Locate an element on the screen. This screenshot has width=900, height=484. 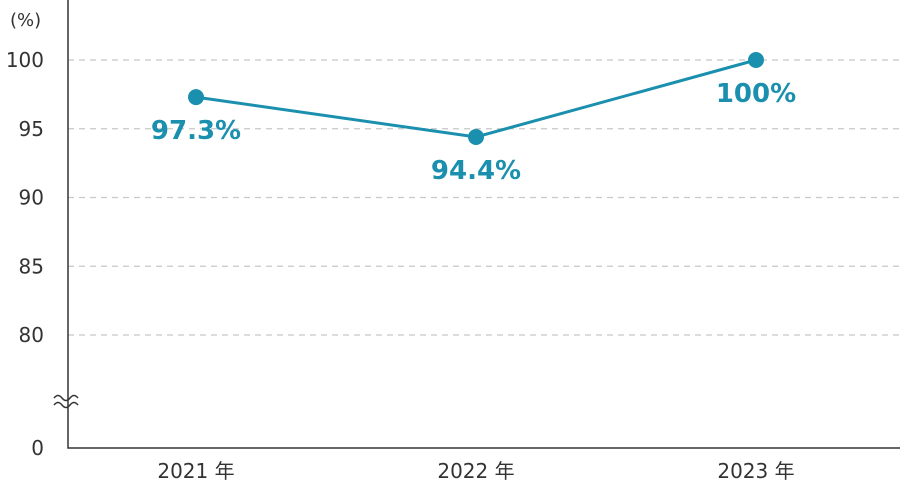
y-tick-labels: 100 95 90 85 80 0 is located at coordinates (25, 254).